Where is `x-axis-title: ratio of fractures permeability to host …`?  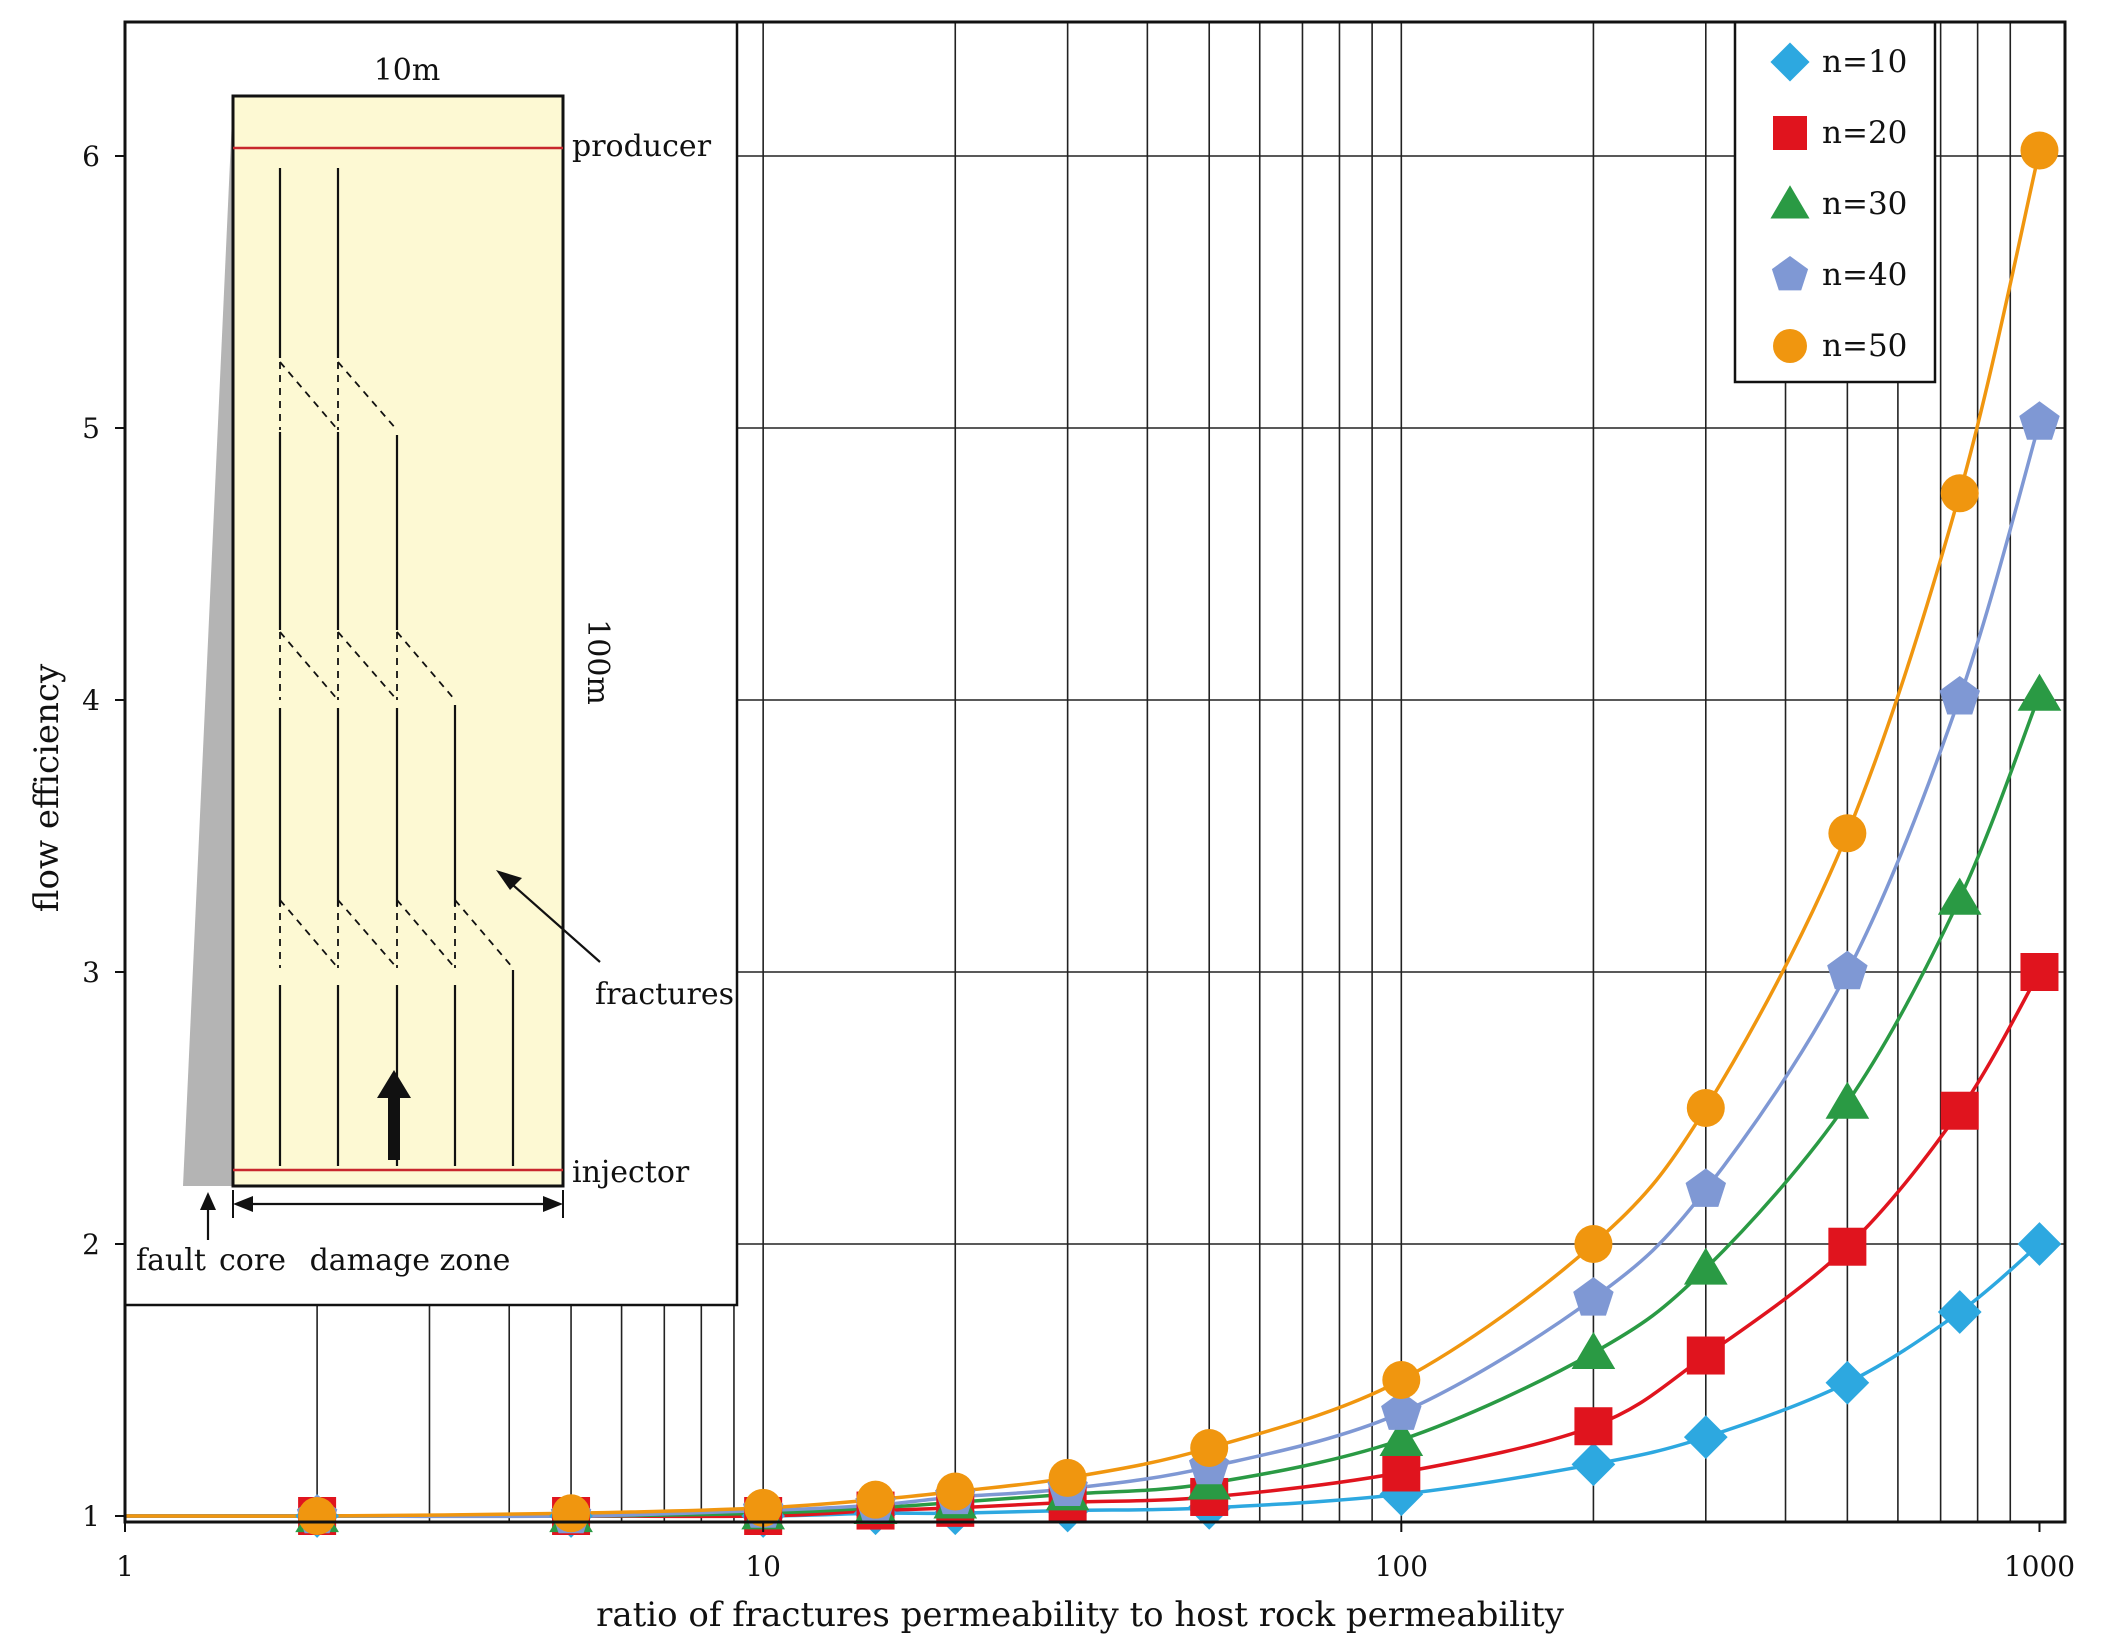 x-axis-title: ratio of fractures permeability to host … is located at coordinates (1080, 1615).